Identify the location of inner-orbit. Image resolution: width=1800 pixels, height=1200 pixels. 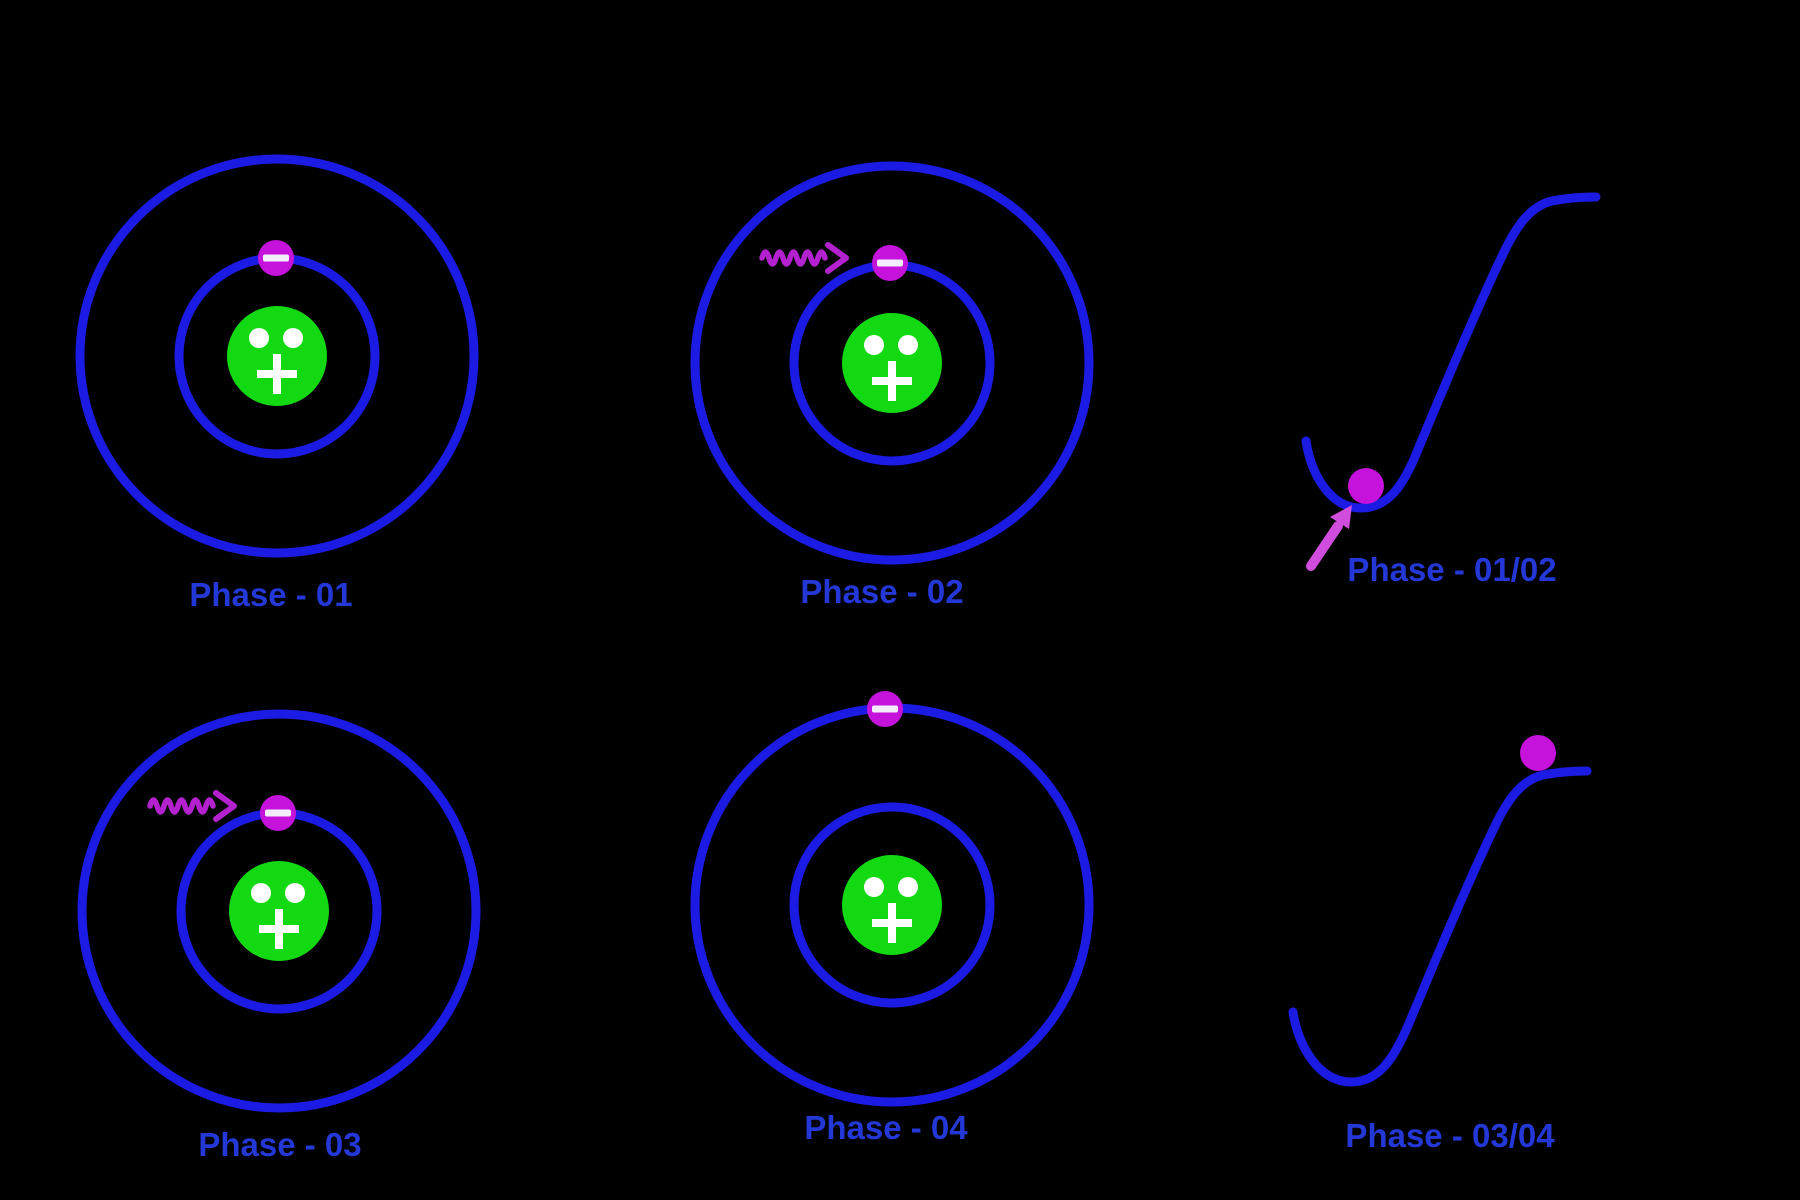
(892, 905).